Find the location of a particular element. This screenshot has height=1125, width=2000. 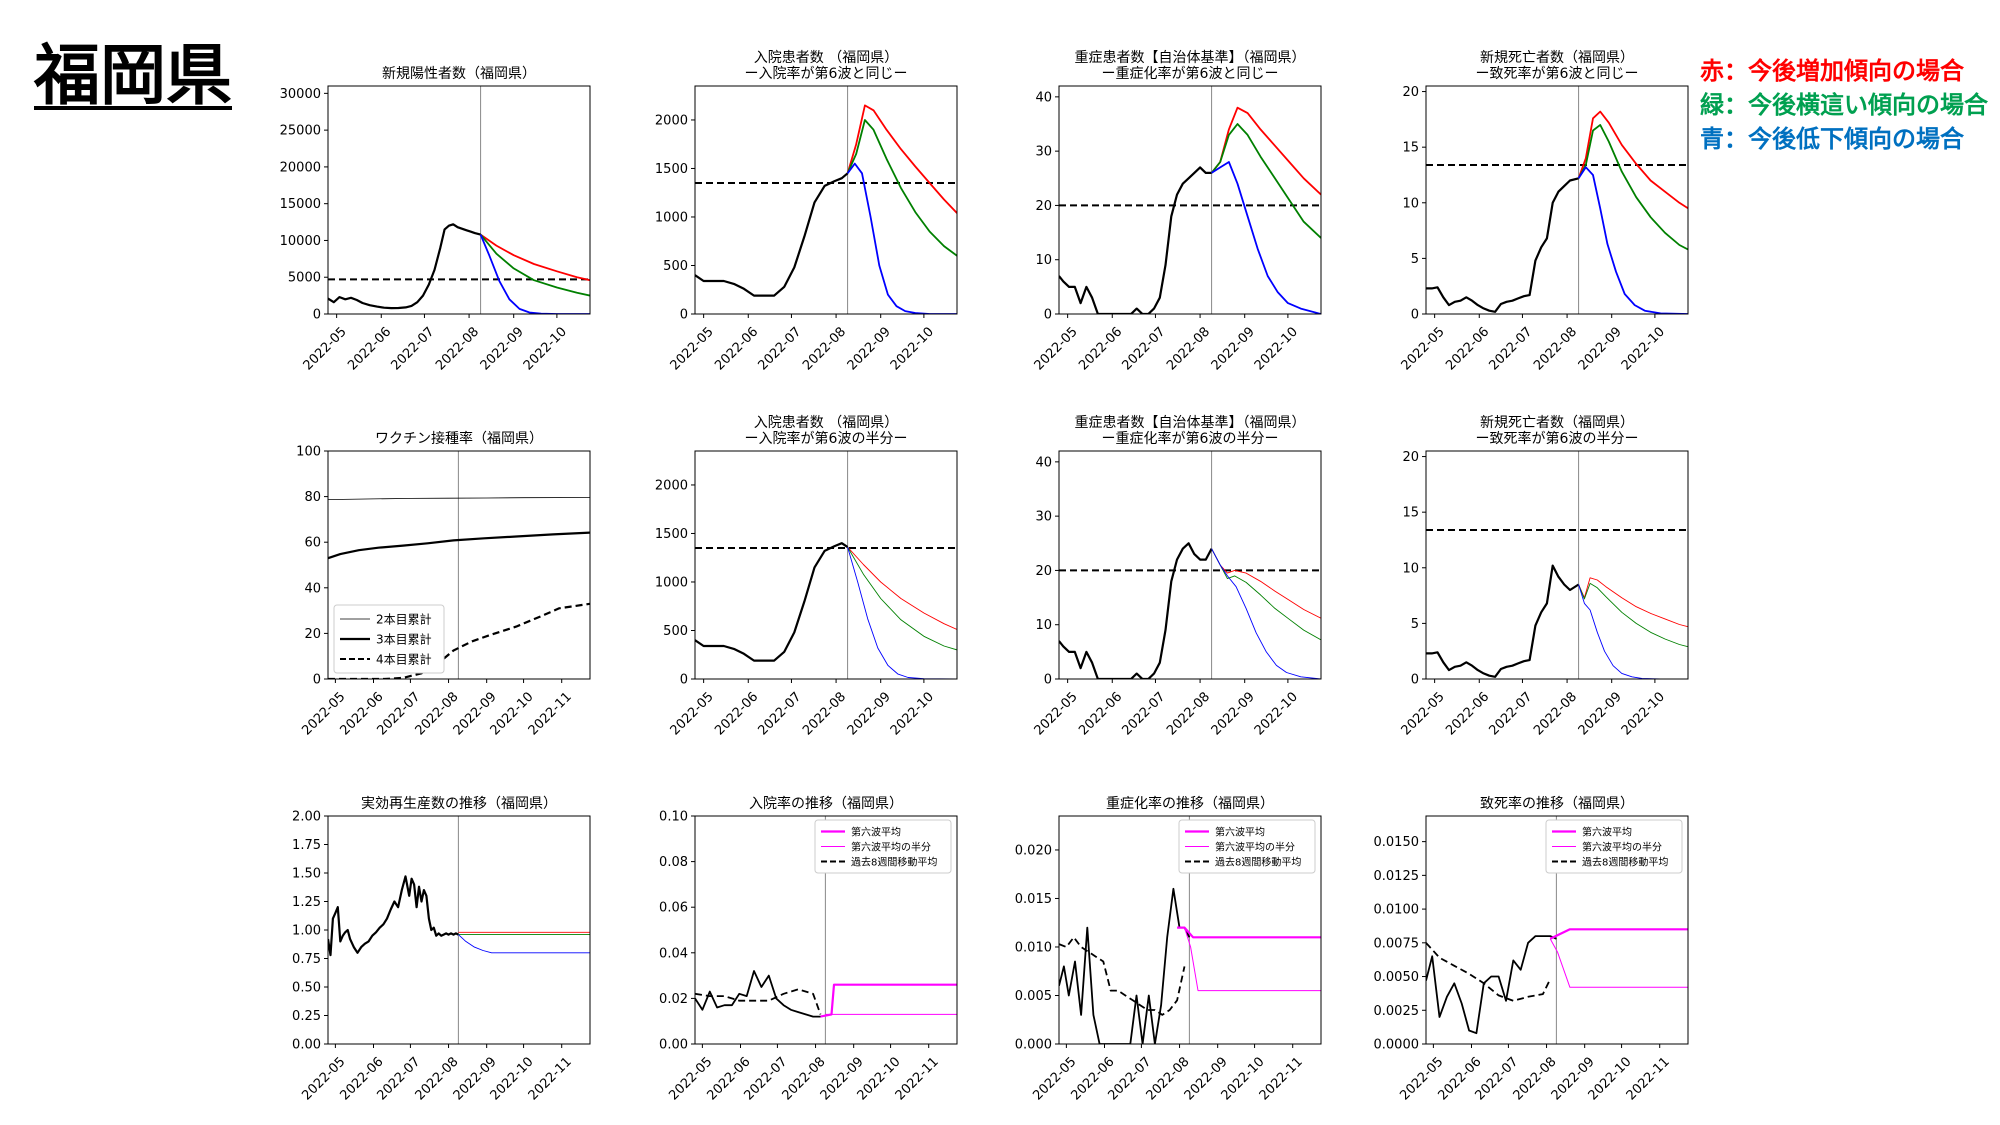

y-tick-label: 15000 is located at coordinates (300, 204).